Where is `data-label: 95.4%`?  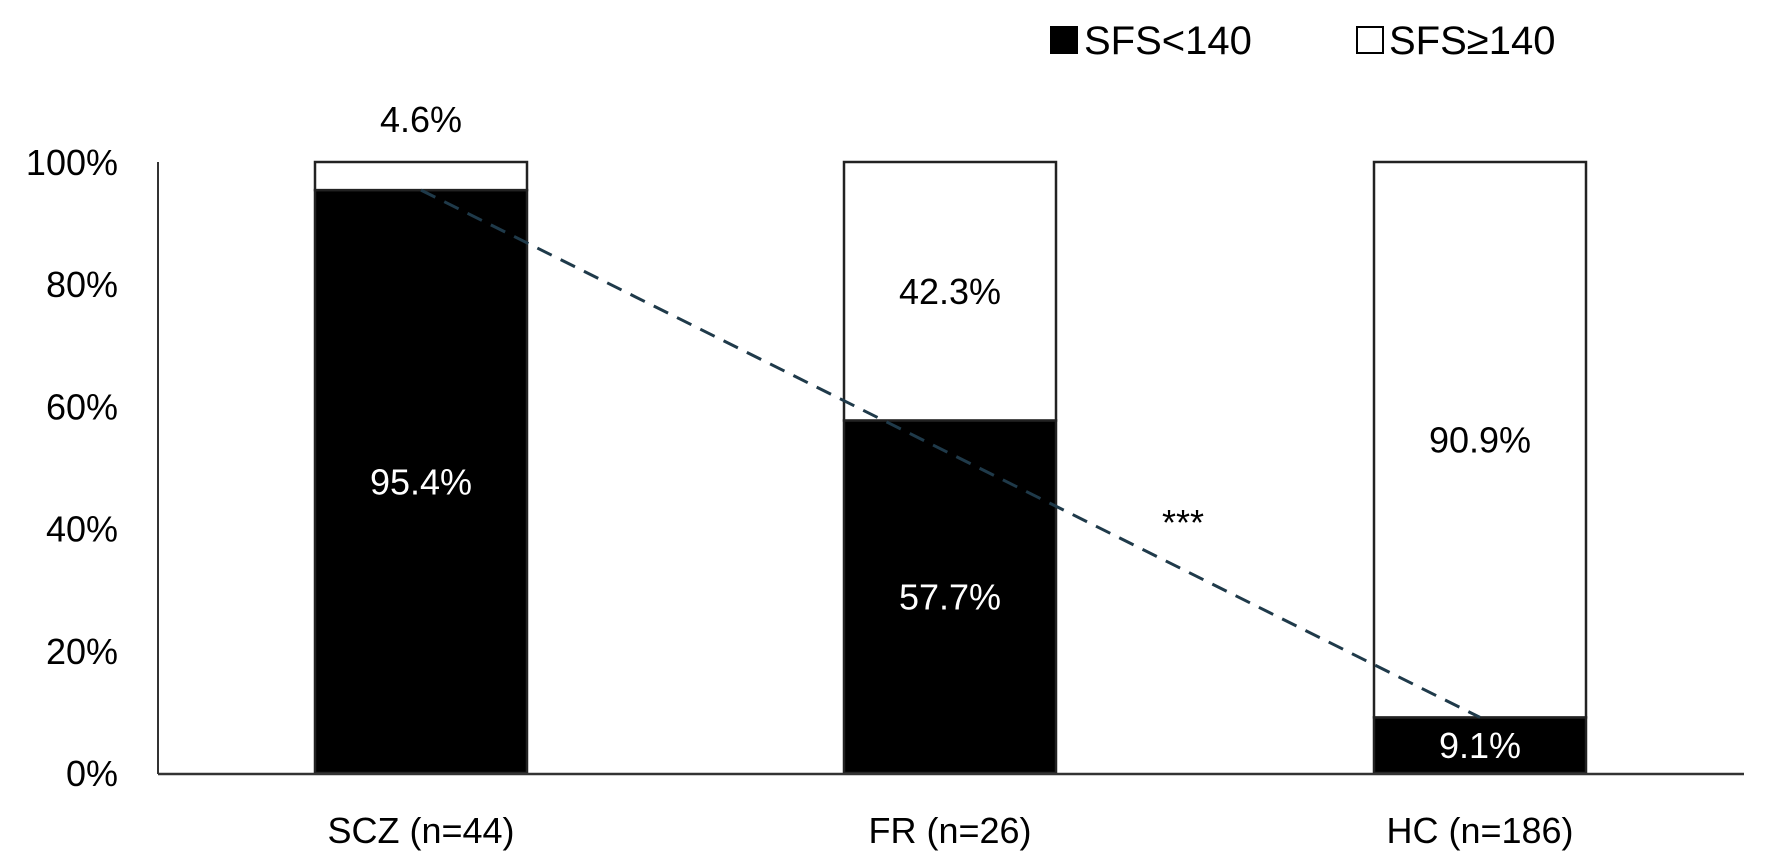 data-label: 95.4% is located at coordinates (421, 482).